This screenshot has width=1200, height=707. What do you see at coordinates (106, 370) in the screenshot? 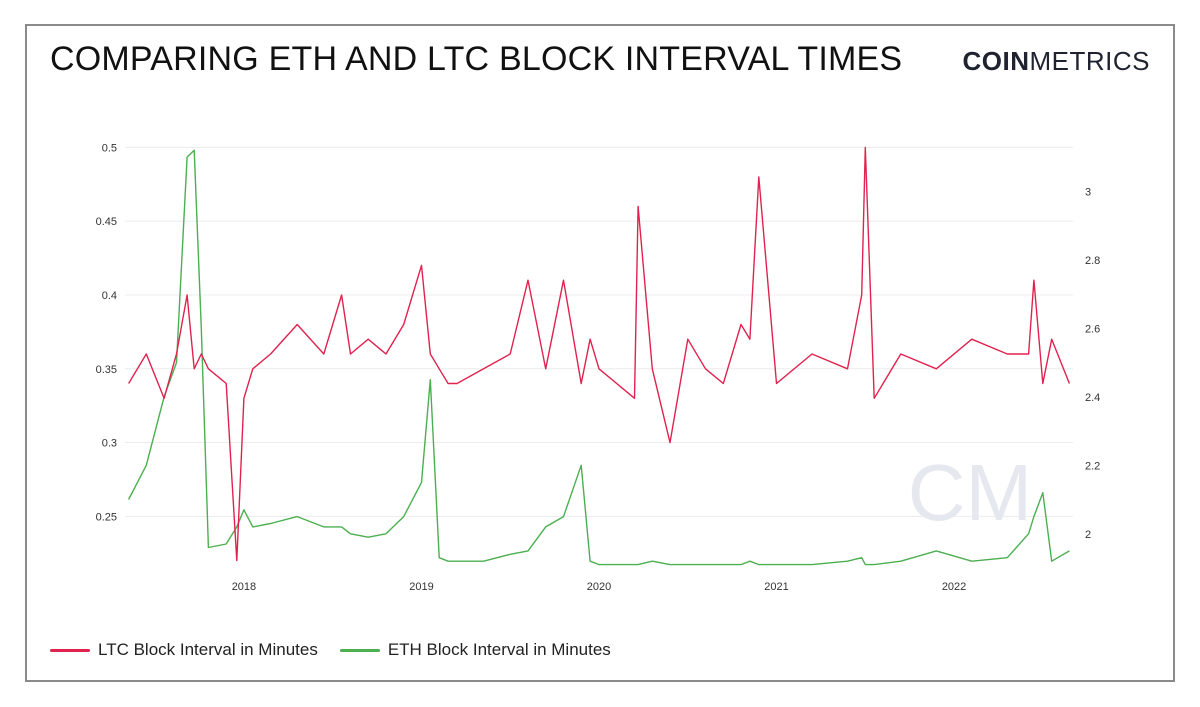
I see `y-left-tick-label: 0.35` at bounding box center [106, 370].